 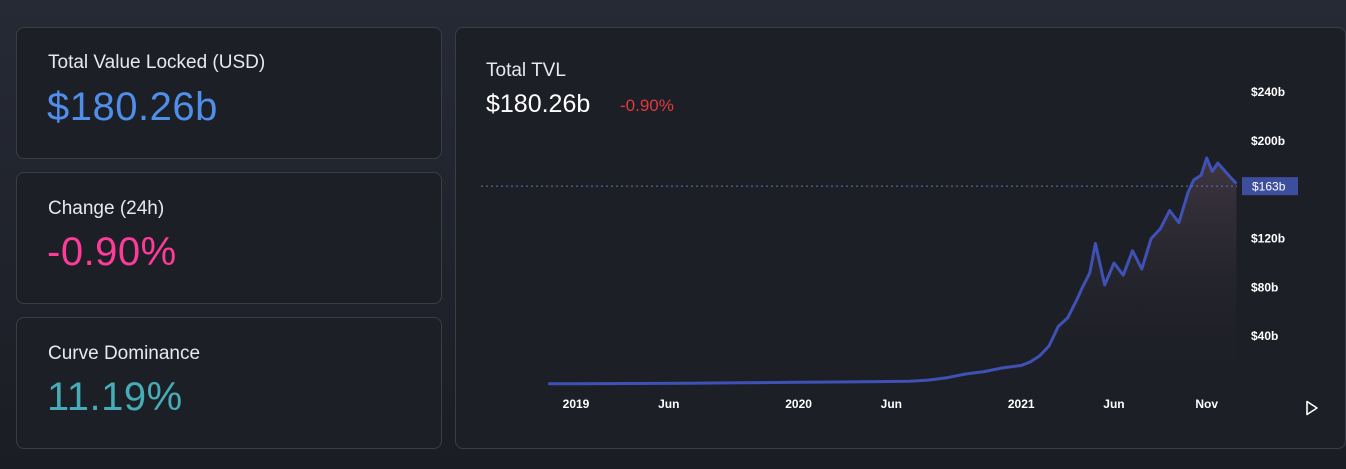 I want to click on tvl-card: Total Value Locked (USD) $180.26b, so click(x=229, y=93).